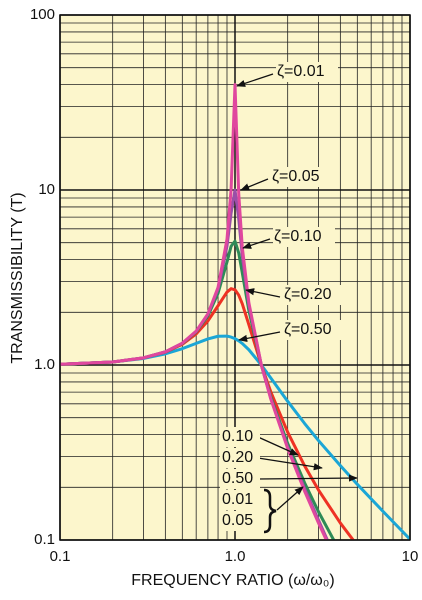 This screenshot has width=422, height=600. What do you see at coordinates (410, 556) in the screenshot?
I see `x-tick-label: 10` at bounding box center [410, 556].